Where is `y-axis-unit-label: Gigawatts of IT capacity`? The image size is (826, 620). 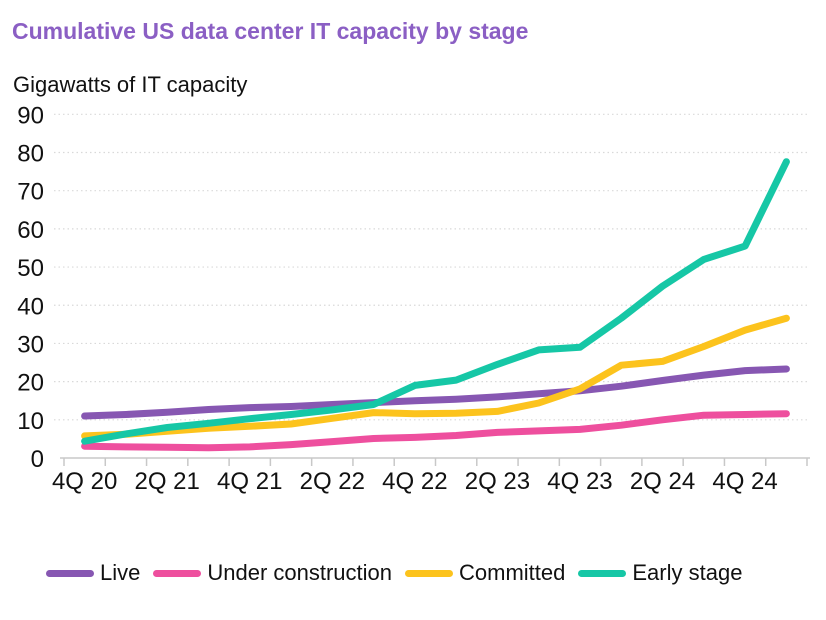 y-axis-unit-label: Gigawatts of IT capacity is located at coordinates (130, 84).